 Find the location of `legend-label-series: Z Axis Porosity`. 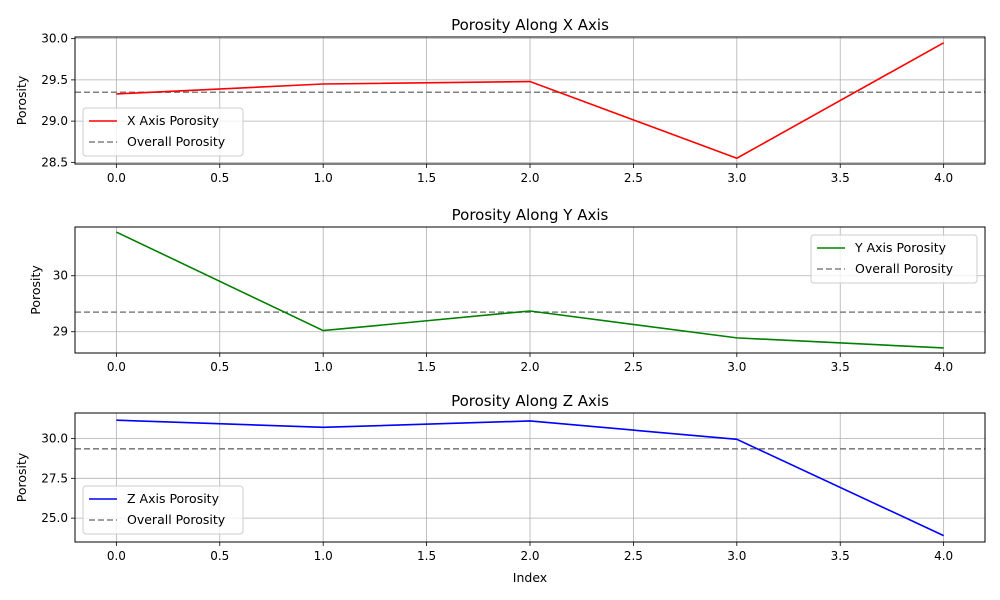

legend-label-series: Z Axis Porosity is located at coordinates (173, 498).